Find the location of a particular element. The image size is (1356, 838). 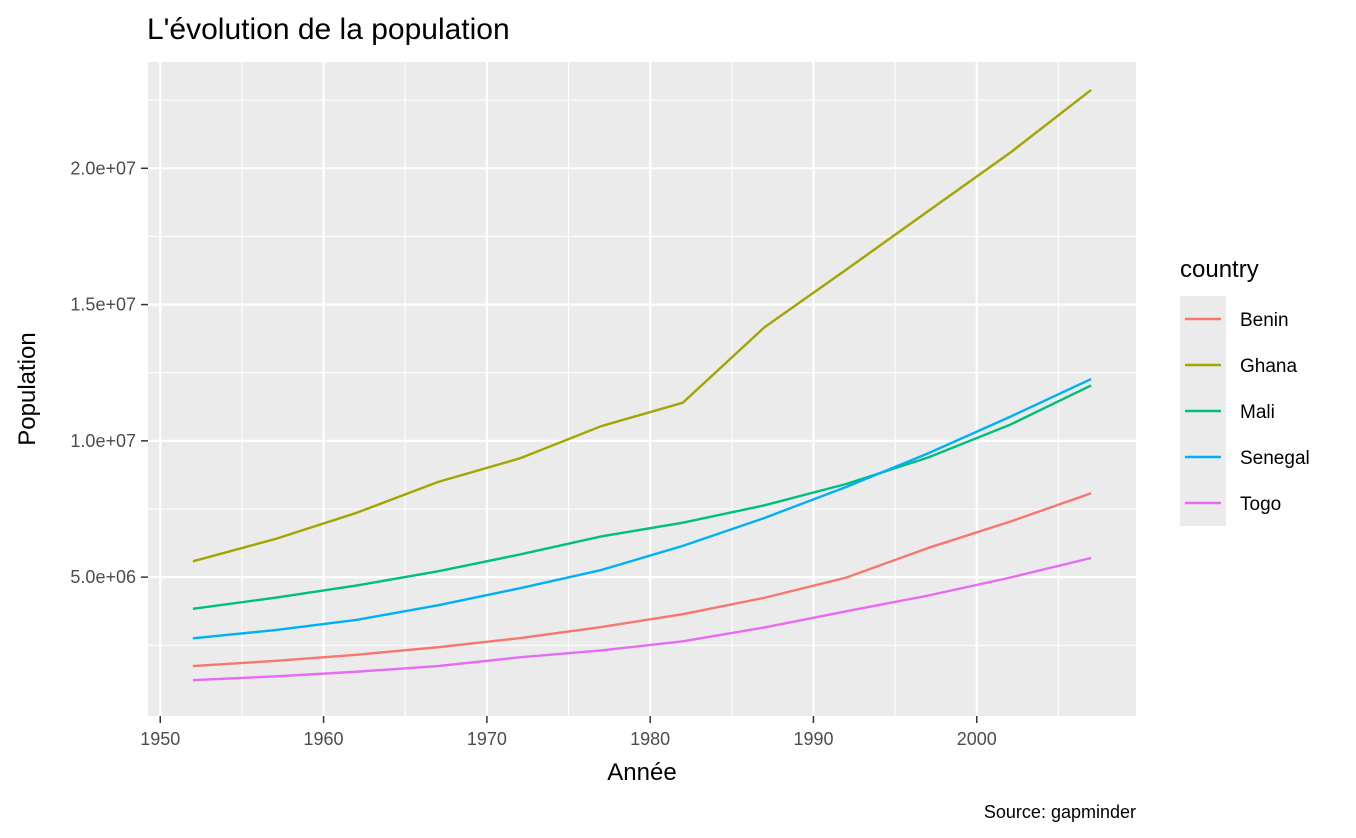

legend-label-mali: Mali is located at coordinates (1257, 412).